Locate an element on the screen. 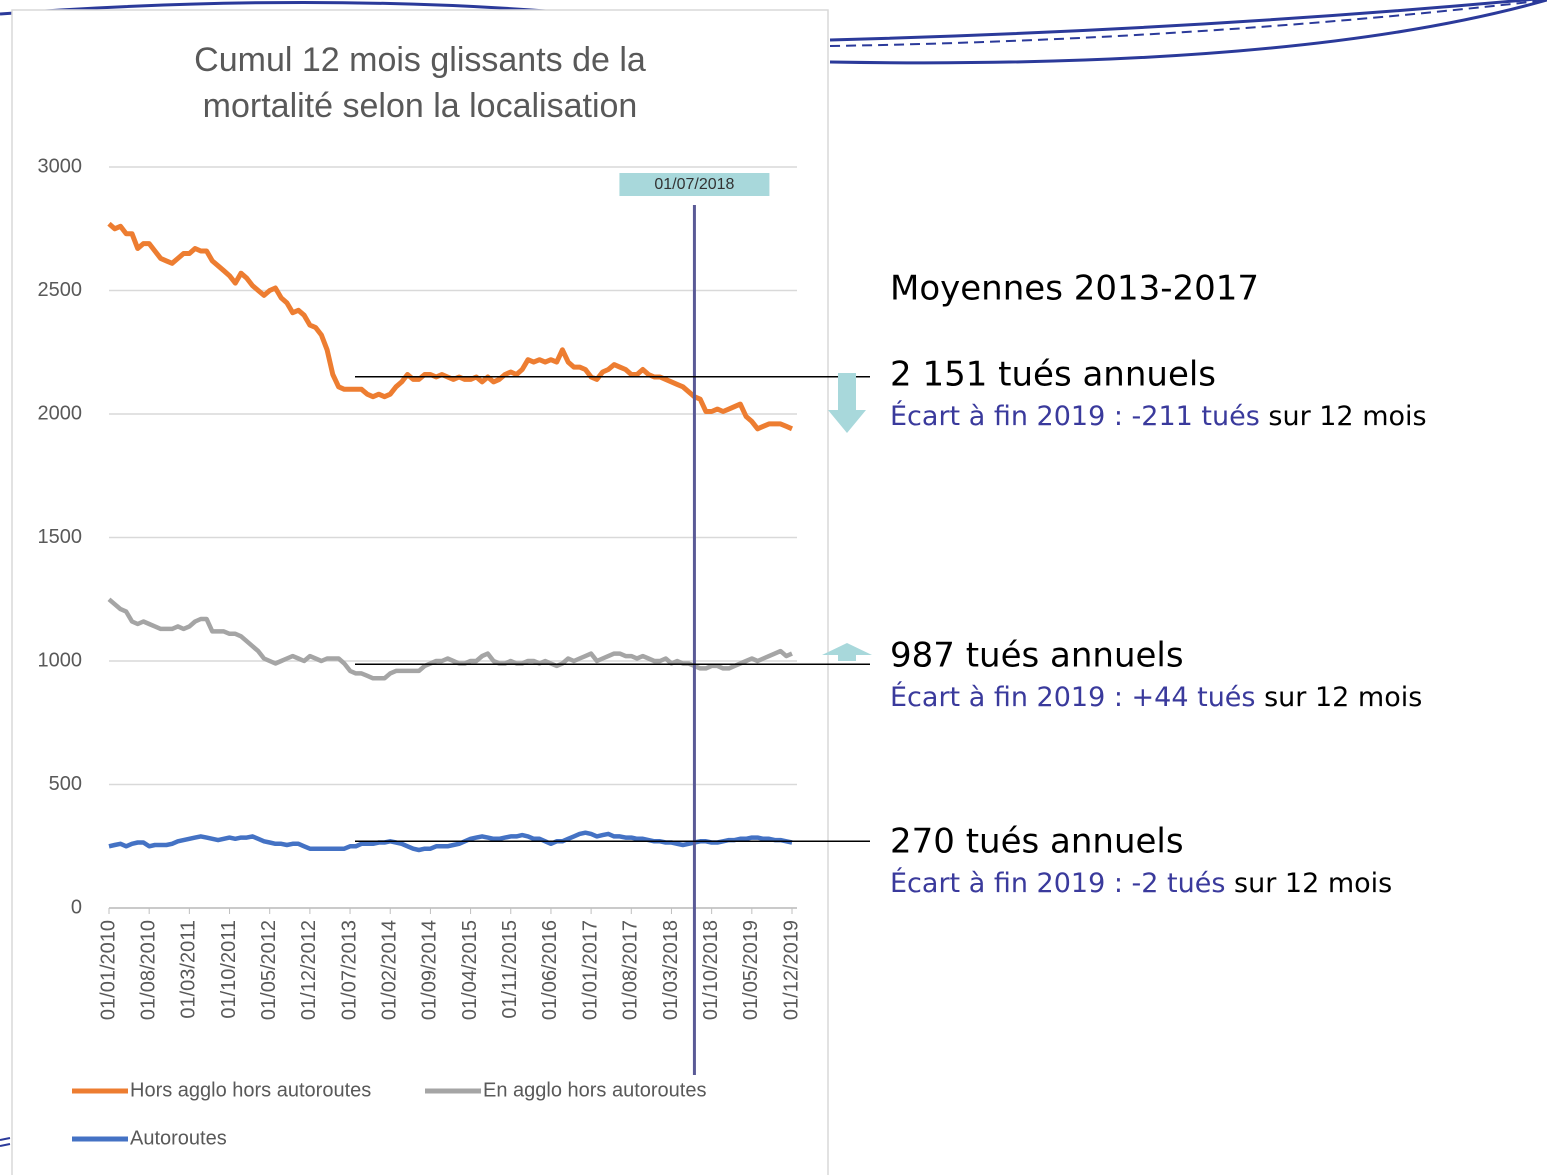  legend-label: Hors agglo hors autoroutes is located at coordinates (250, 1090).